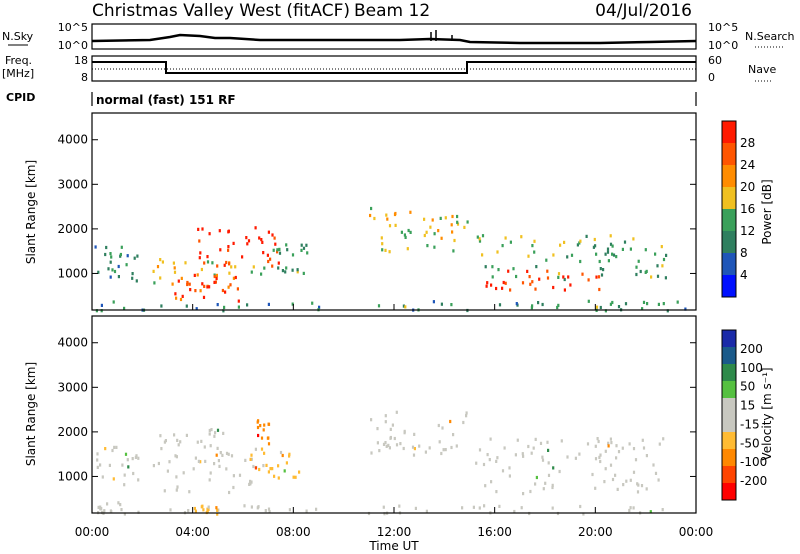  What do you see at coordinates (747, 187) in the screenshot?
I see `power-colorbar-tick: 20` at bounding box center [747, 187].